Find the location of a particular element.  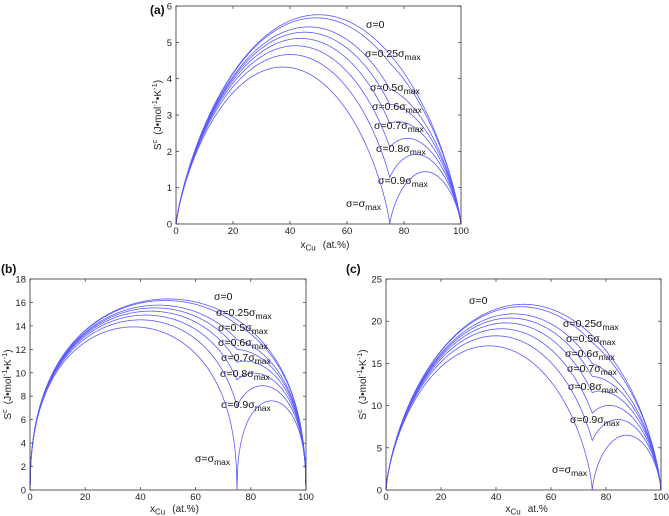

series-line-sigma-0.6 is located at coordinates (168, 399).